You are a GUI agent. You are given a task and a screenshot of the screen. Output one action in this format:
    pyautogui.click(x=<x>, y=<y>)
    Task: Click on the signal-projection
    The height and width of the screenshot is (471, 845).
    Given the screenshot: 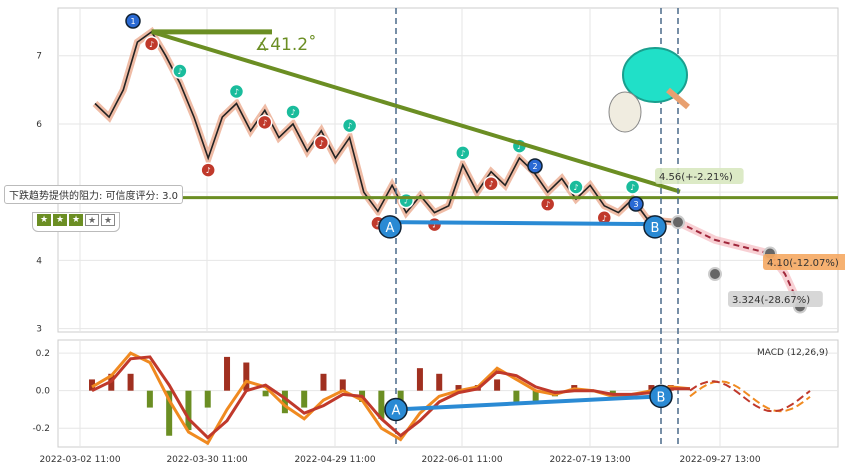 What is the action you would take?
    pyautogui.click(x=750, y=396)
    